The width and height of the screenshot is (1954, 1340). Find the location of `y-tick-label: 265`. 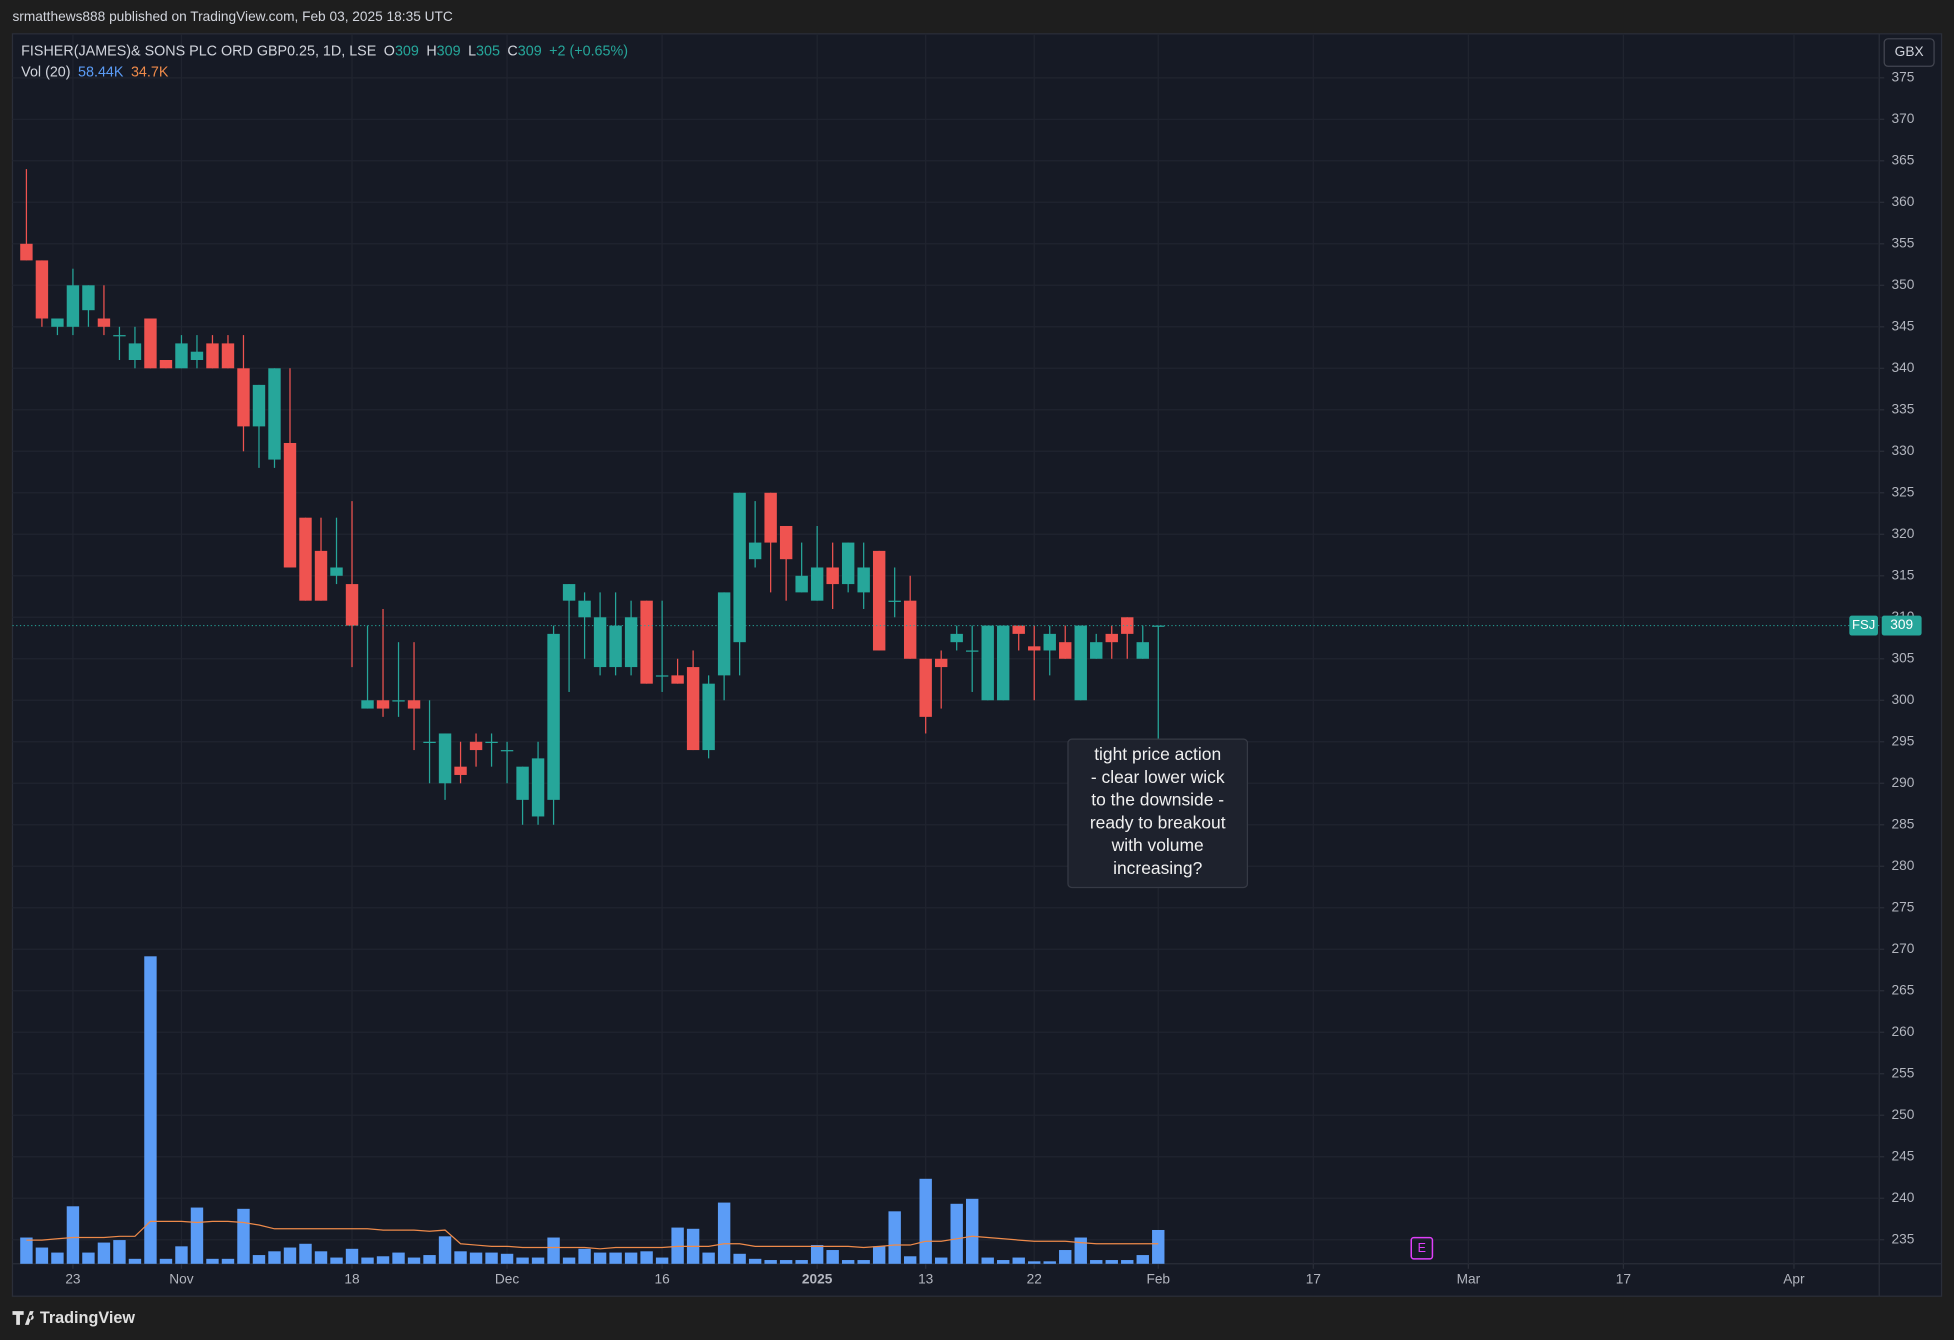

y-tick-label: 265 is located at coordinates (1902, 989).